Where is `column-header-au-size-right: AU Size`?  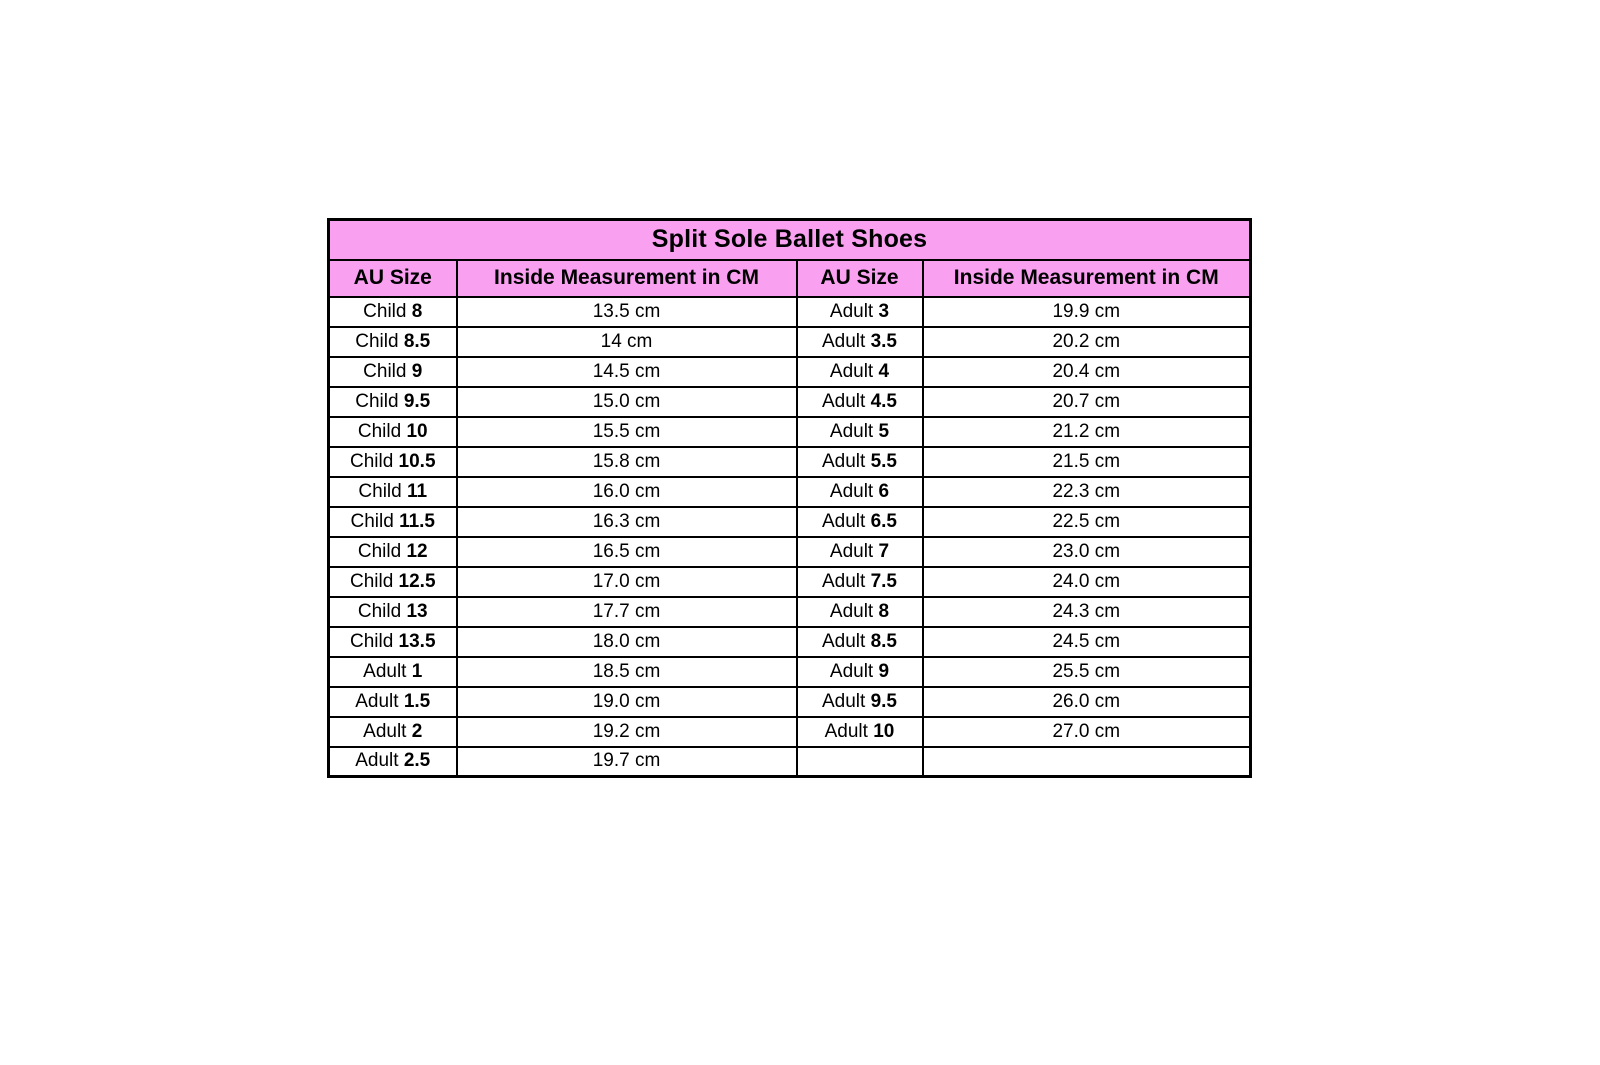
column-header-au-size-right: AU Size is located at coordinates (859, 278).